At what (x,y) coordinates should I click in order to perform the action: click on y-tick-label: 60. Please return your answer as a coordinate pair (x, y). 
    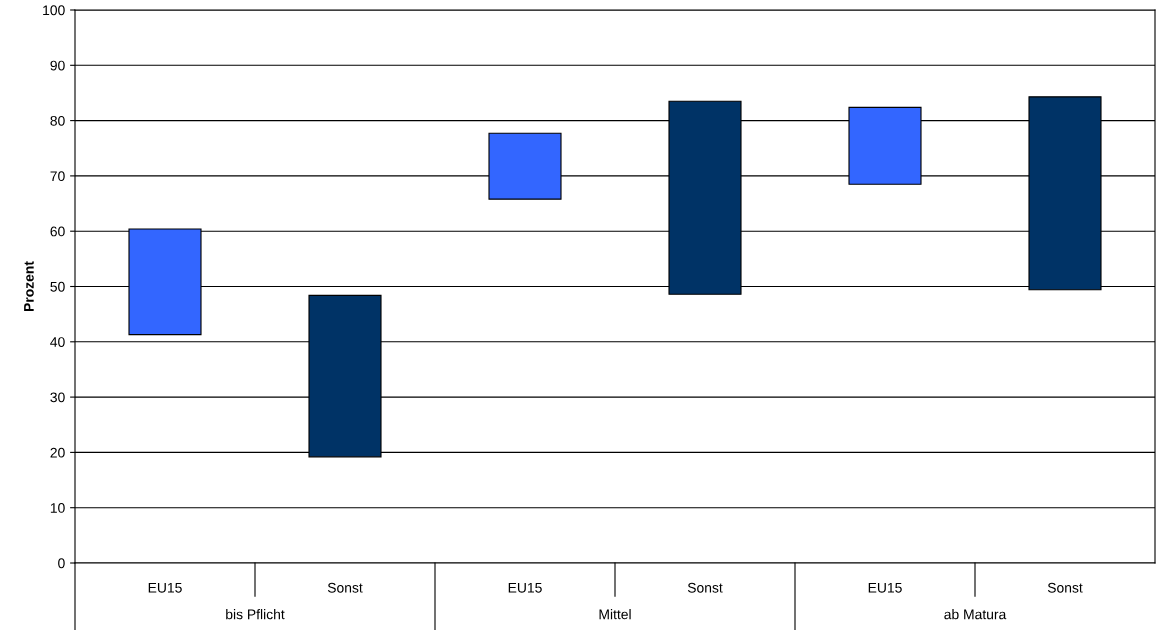
    Looking at the image, I should click on (57, 231).